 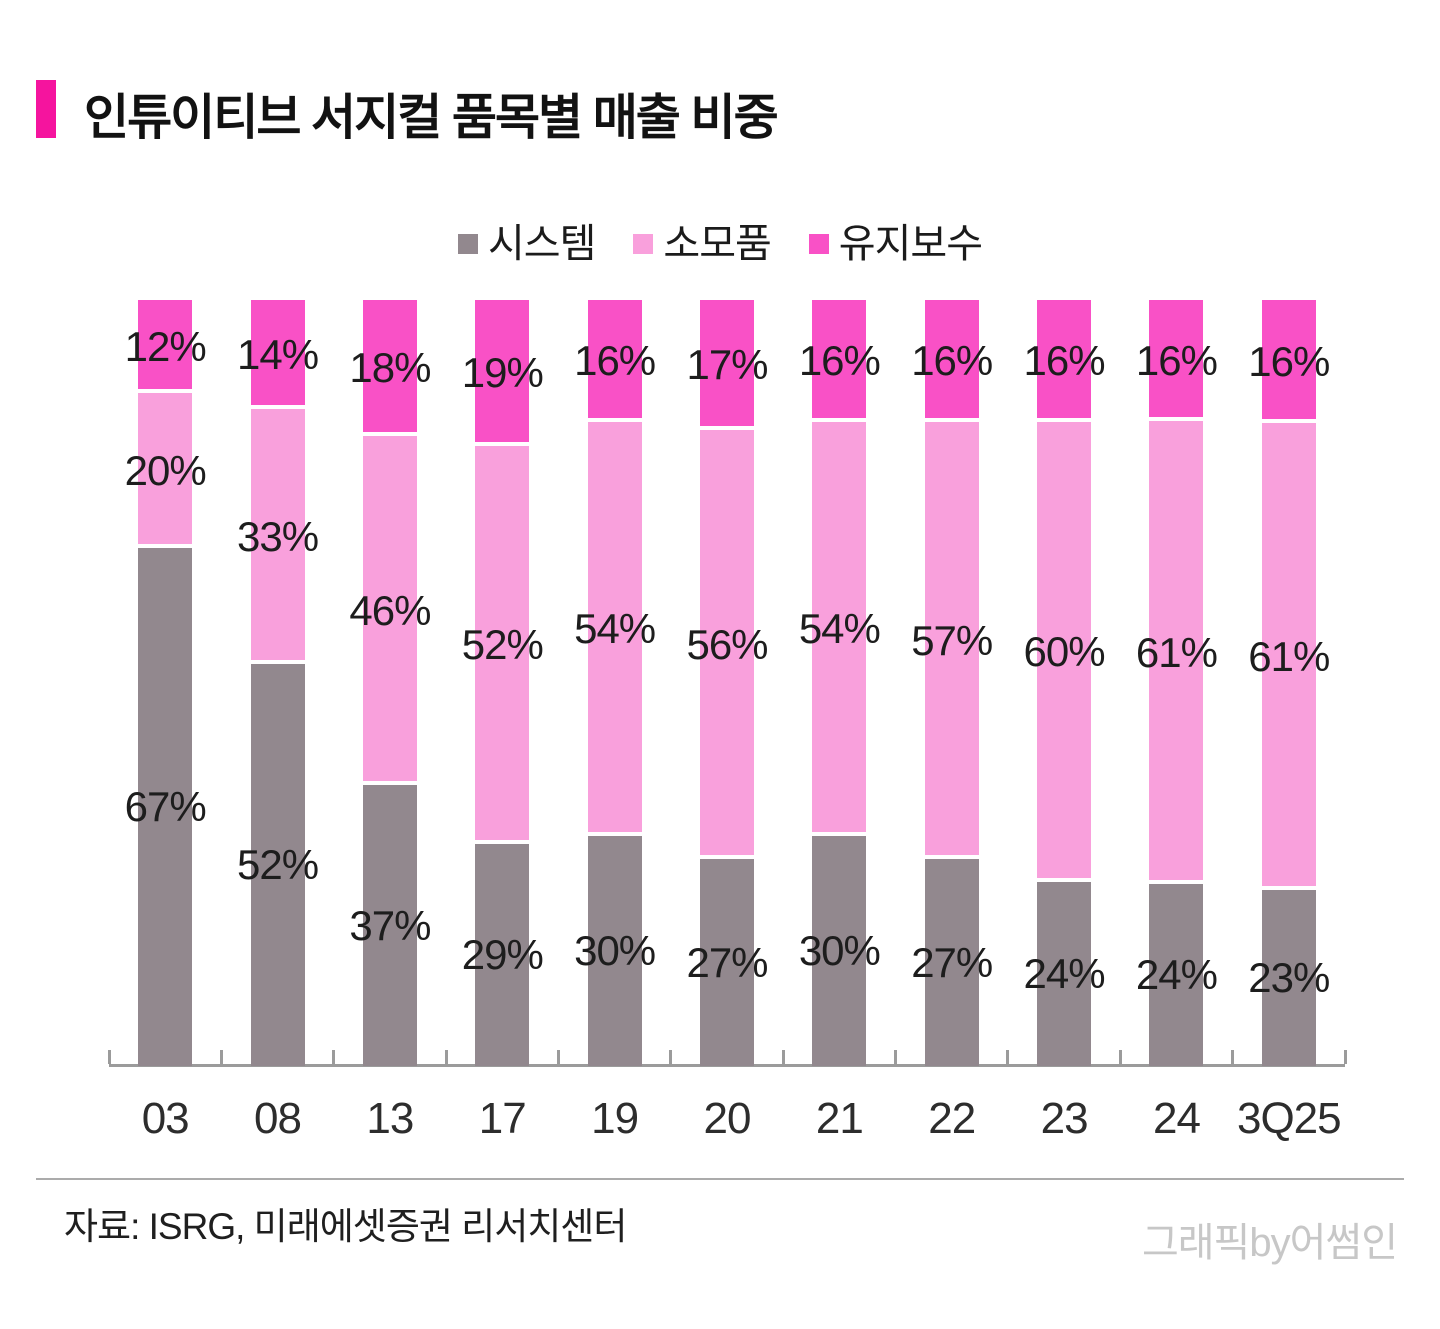 I want to click on segment-value-label: 46%, so click(x=390, y=610).